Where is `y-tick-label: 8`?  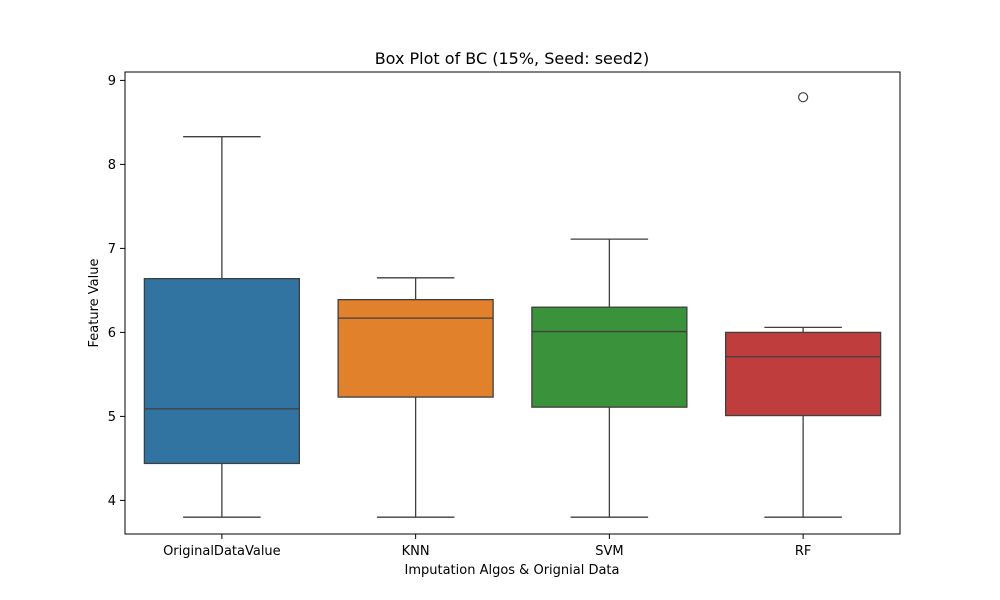 y-tick-label: 8 is located at coordinates (112, 165).